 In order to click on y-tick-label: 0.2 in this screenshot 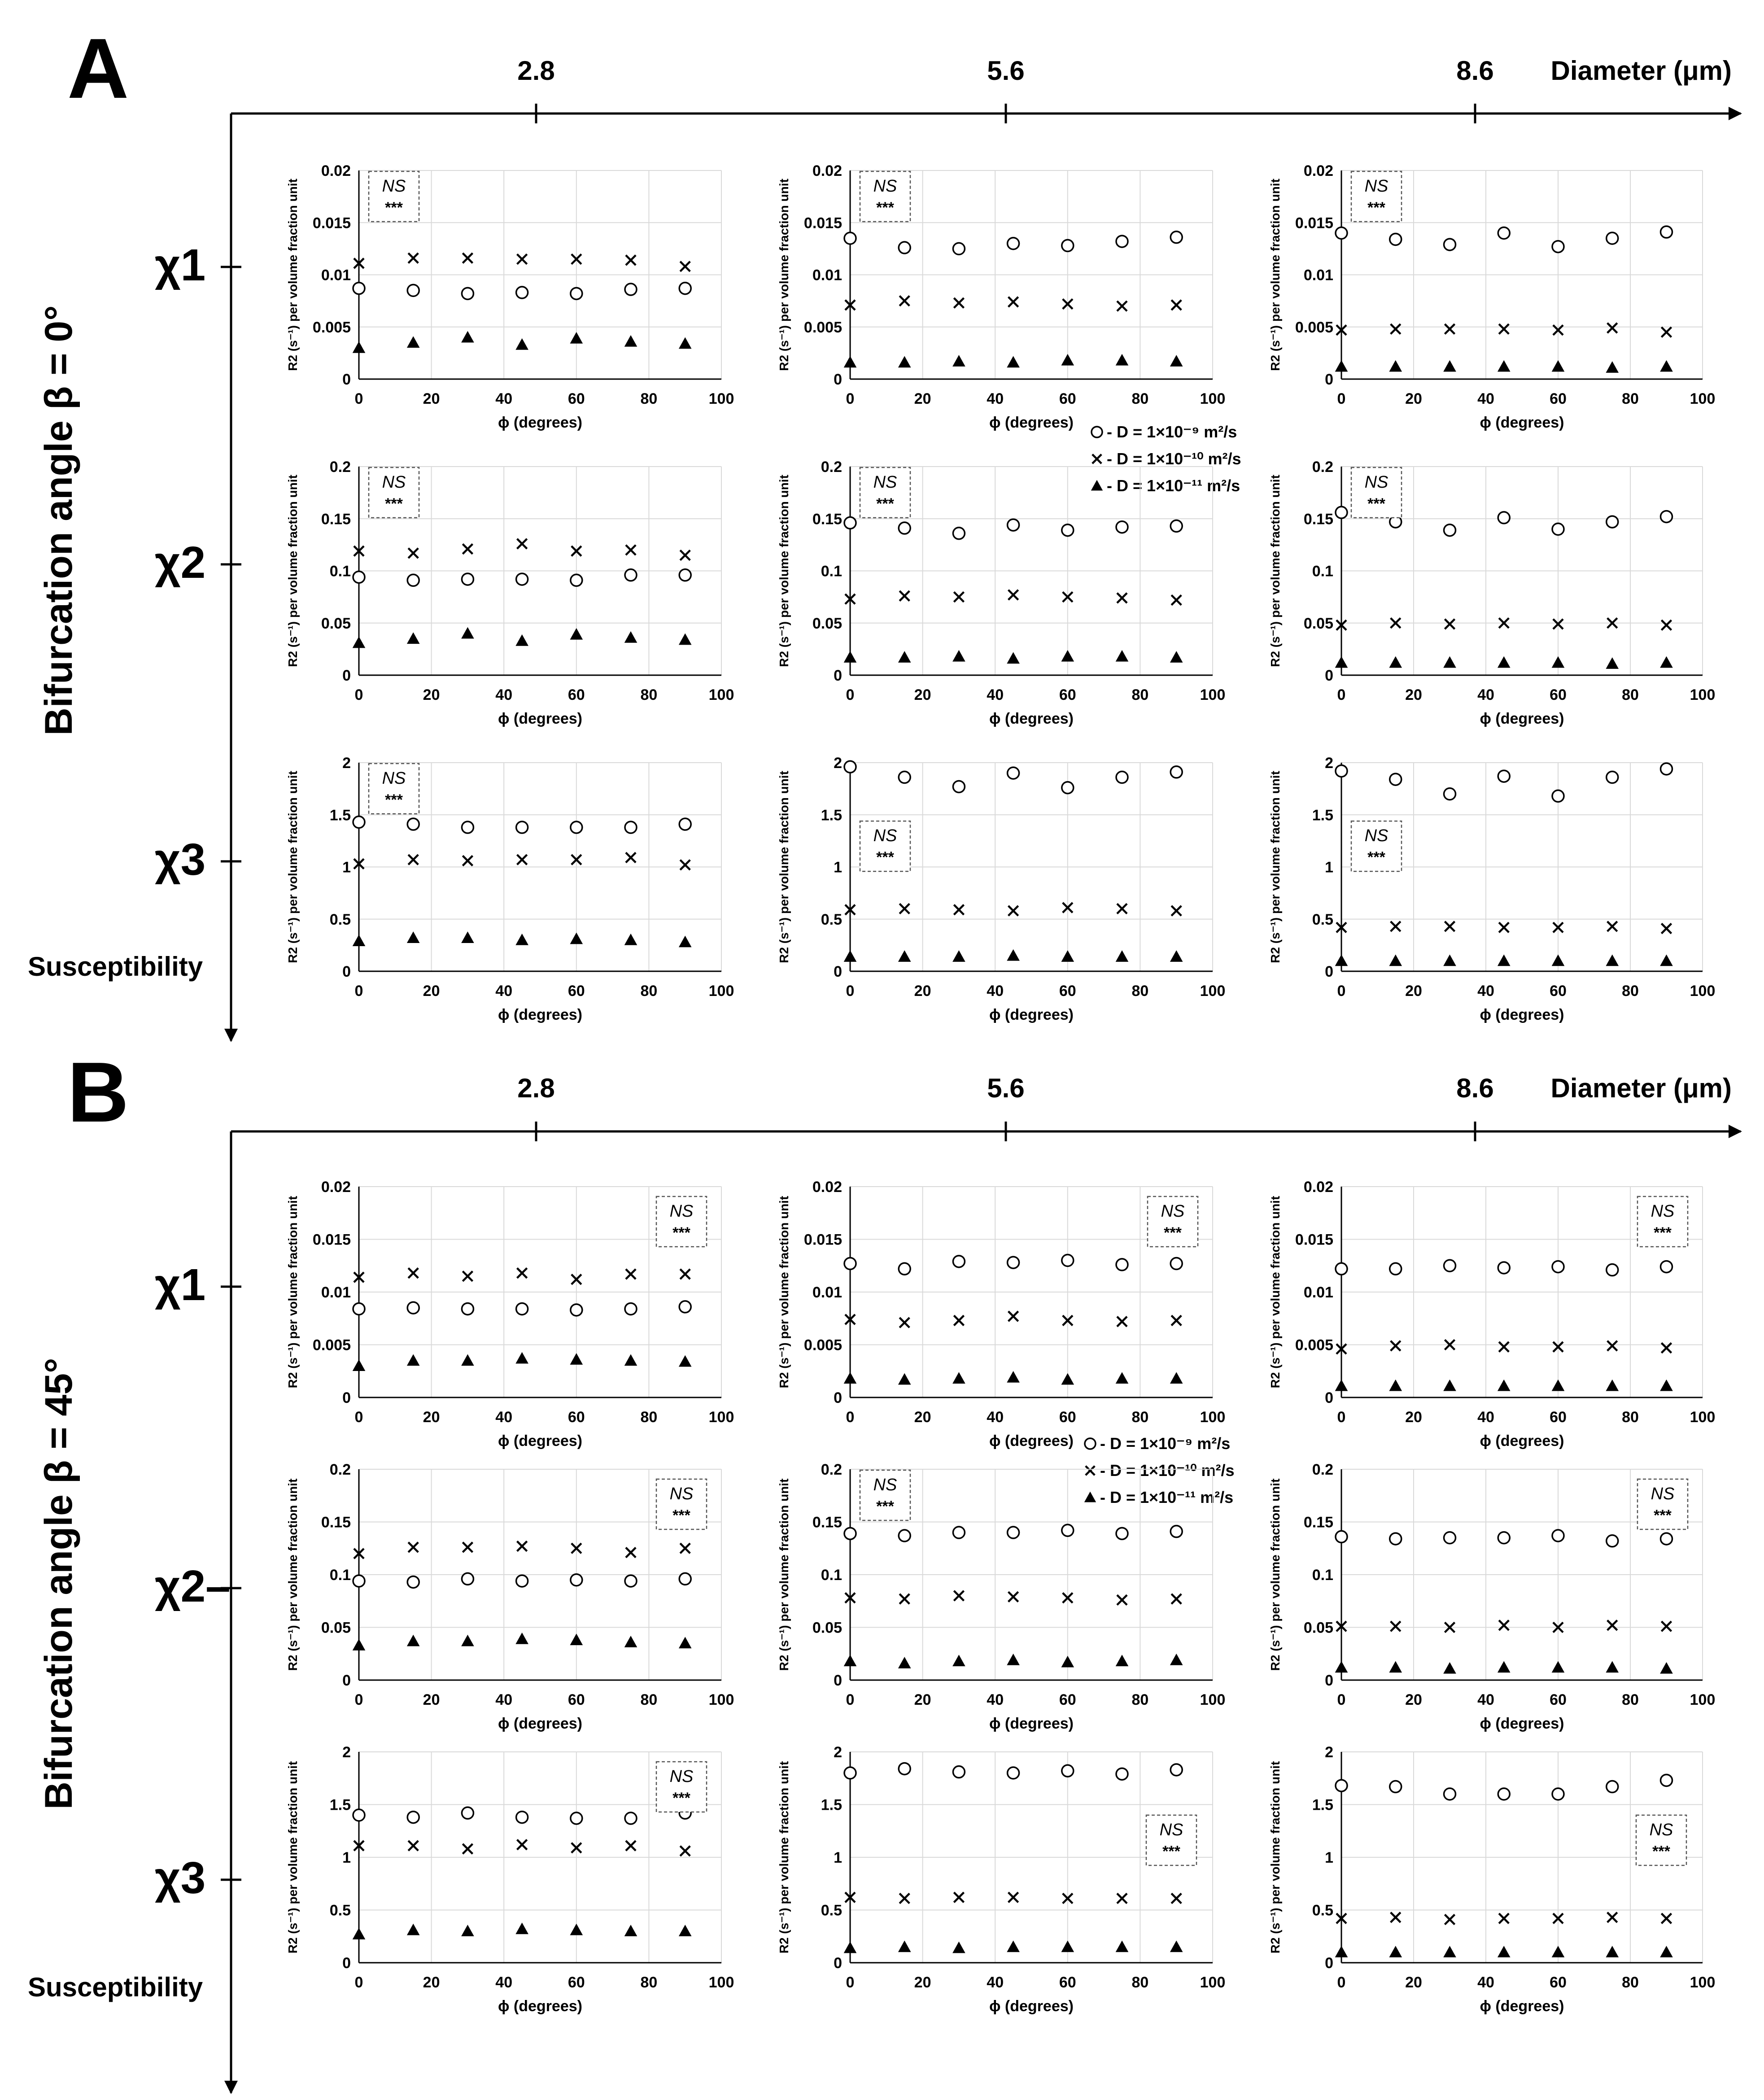, I will do `click(831, 1469)`.